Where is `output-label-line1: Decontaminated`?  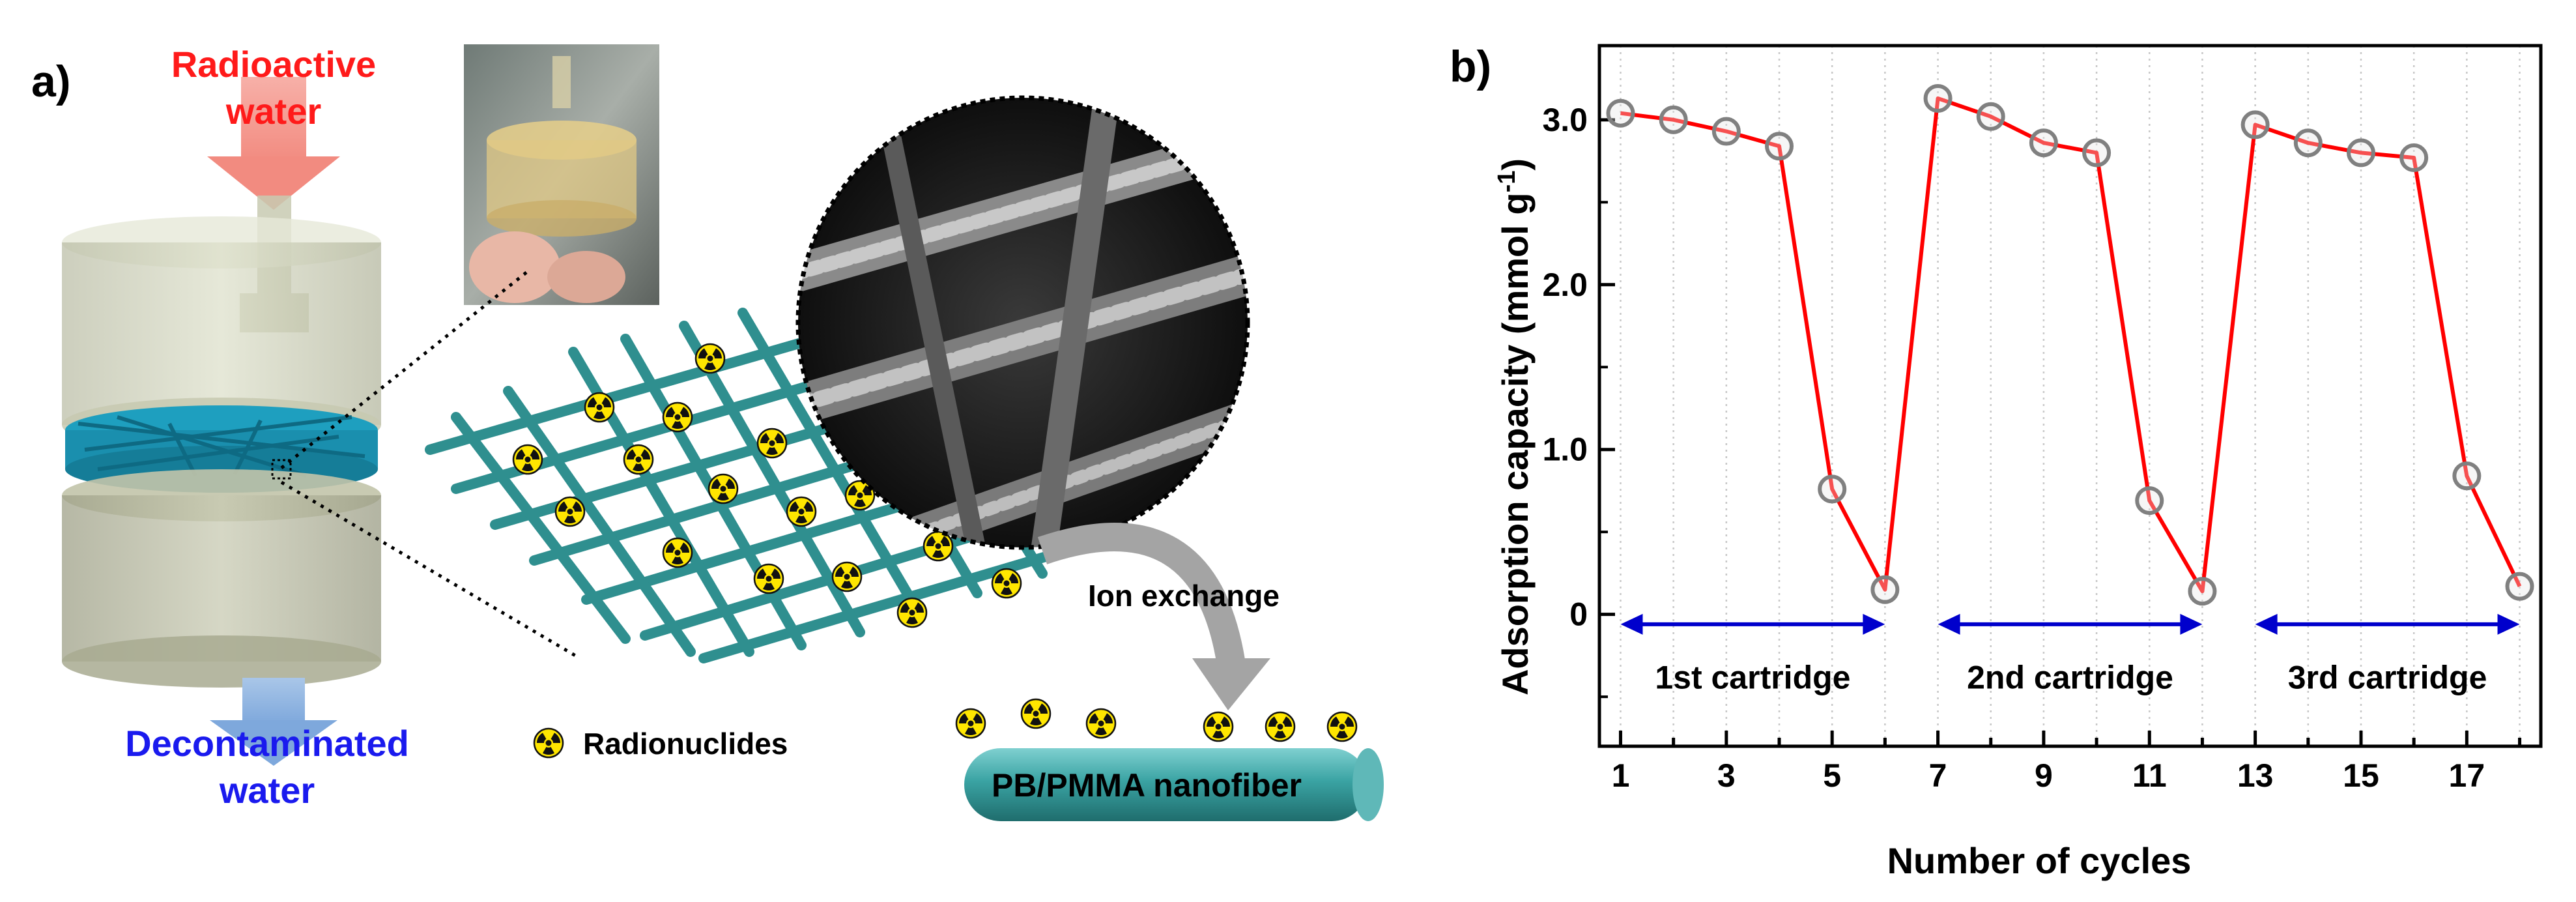
output-label-line1: Decontaminated is located at coordinates (267, 743).